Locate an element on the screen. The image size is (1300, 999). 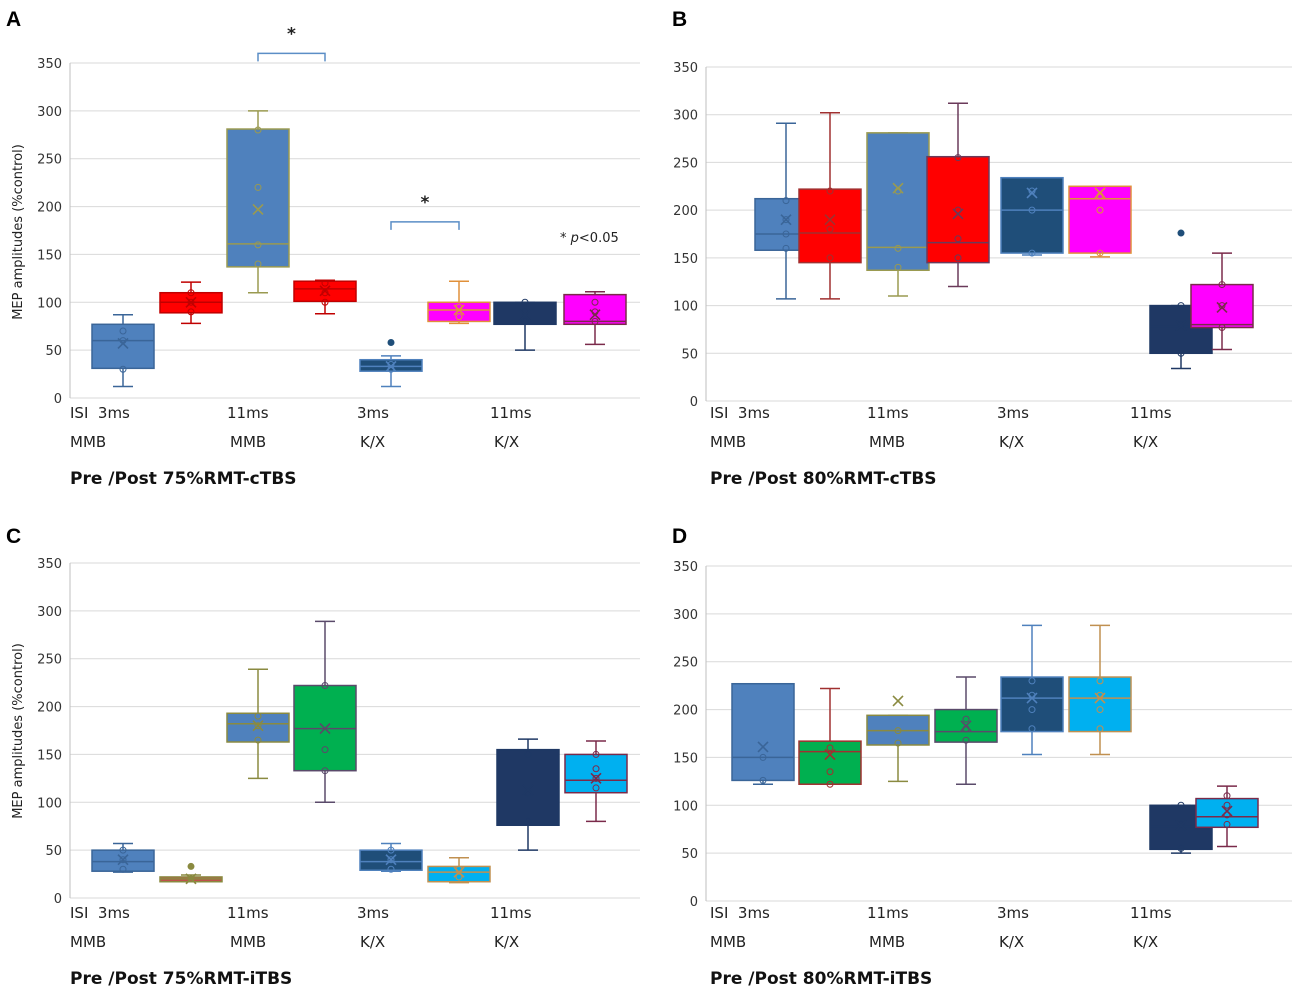
y-tick-labels: 0 50 100 150 200 250 300 350 is located at coordinates (49, 732).